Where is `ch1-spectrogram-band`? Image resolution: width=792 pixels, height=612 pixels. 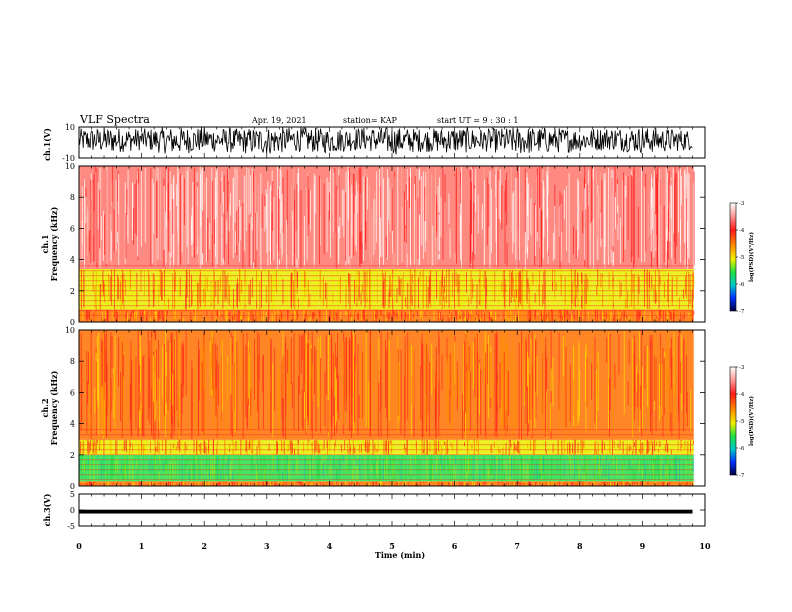
ch1-spectrogram-band is located at coordinates (386, 289).